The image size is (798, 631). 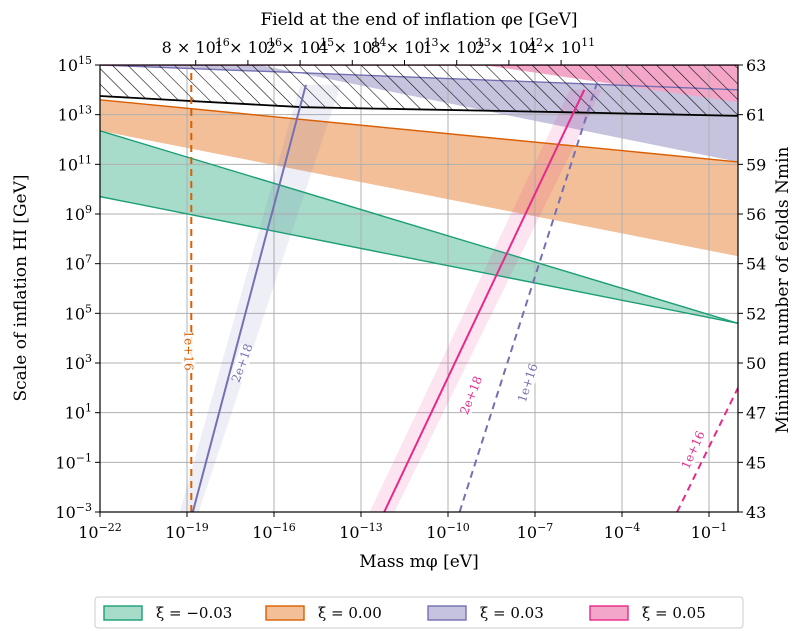 What do you see at coordinates (404, 46) in the screenshot?
I see `top-tick-label-4: 8 × 10¹³` at bounding box center [404, 46].